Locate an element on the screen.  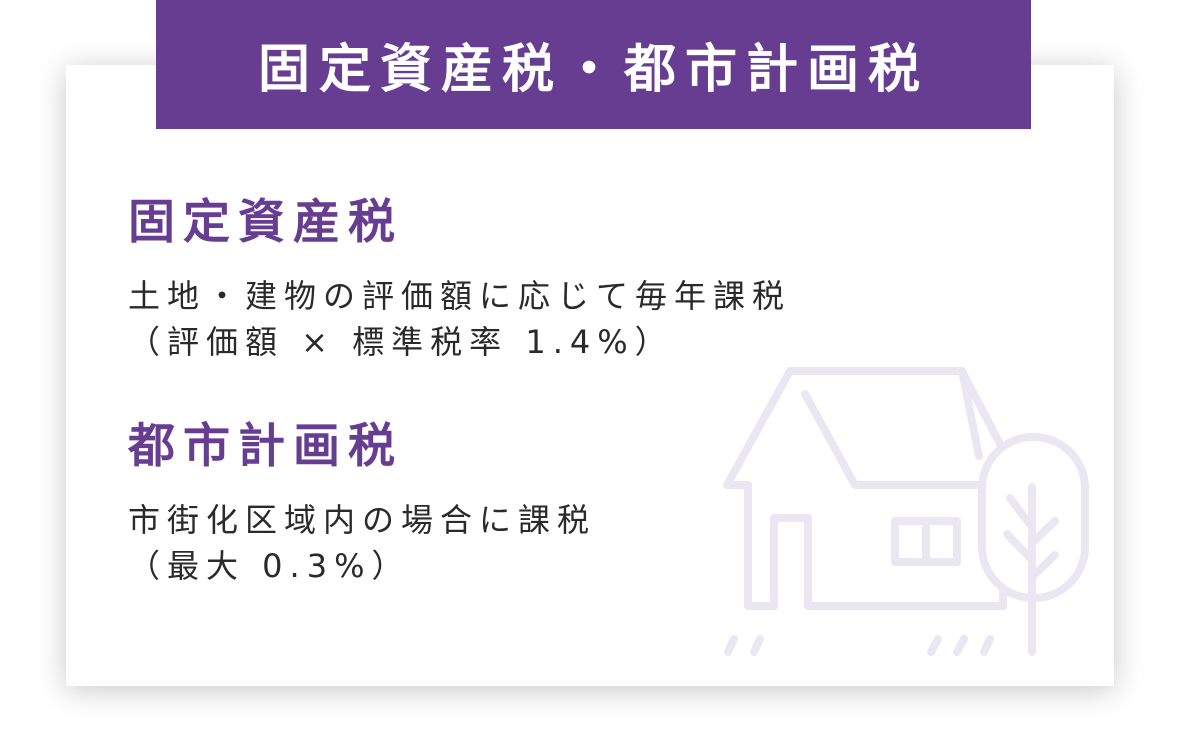
house-outline is located at coordinates (865, 488).